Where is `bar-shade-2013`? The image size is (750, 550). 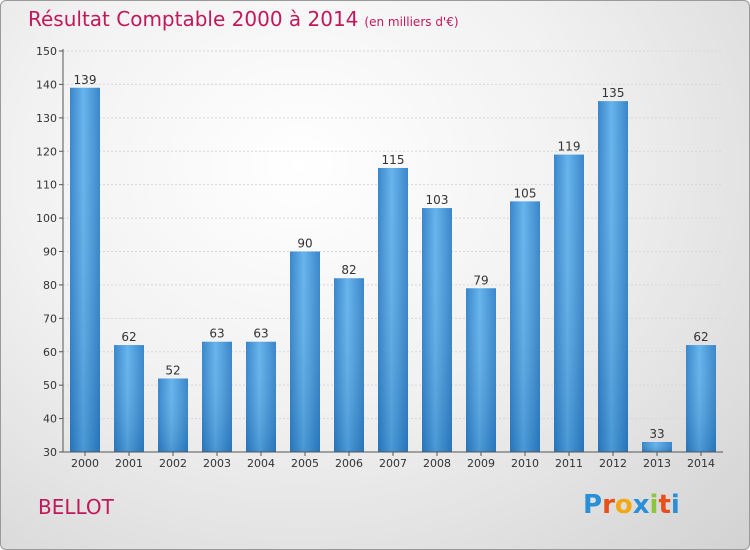 bar-shade-2013 is located at coordinates (657, 446).